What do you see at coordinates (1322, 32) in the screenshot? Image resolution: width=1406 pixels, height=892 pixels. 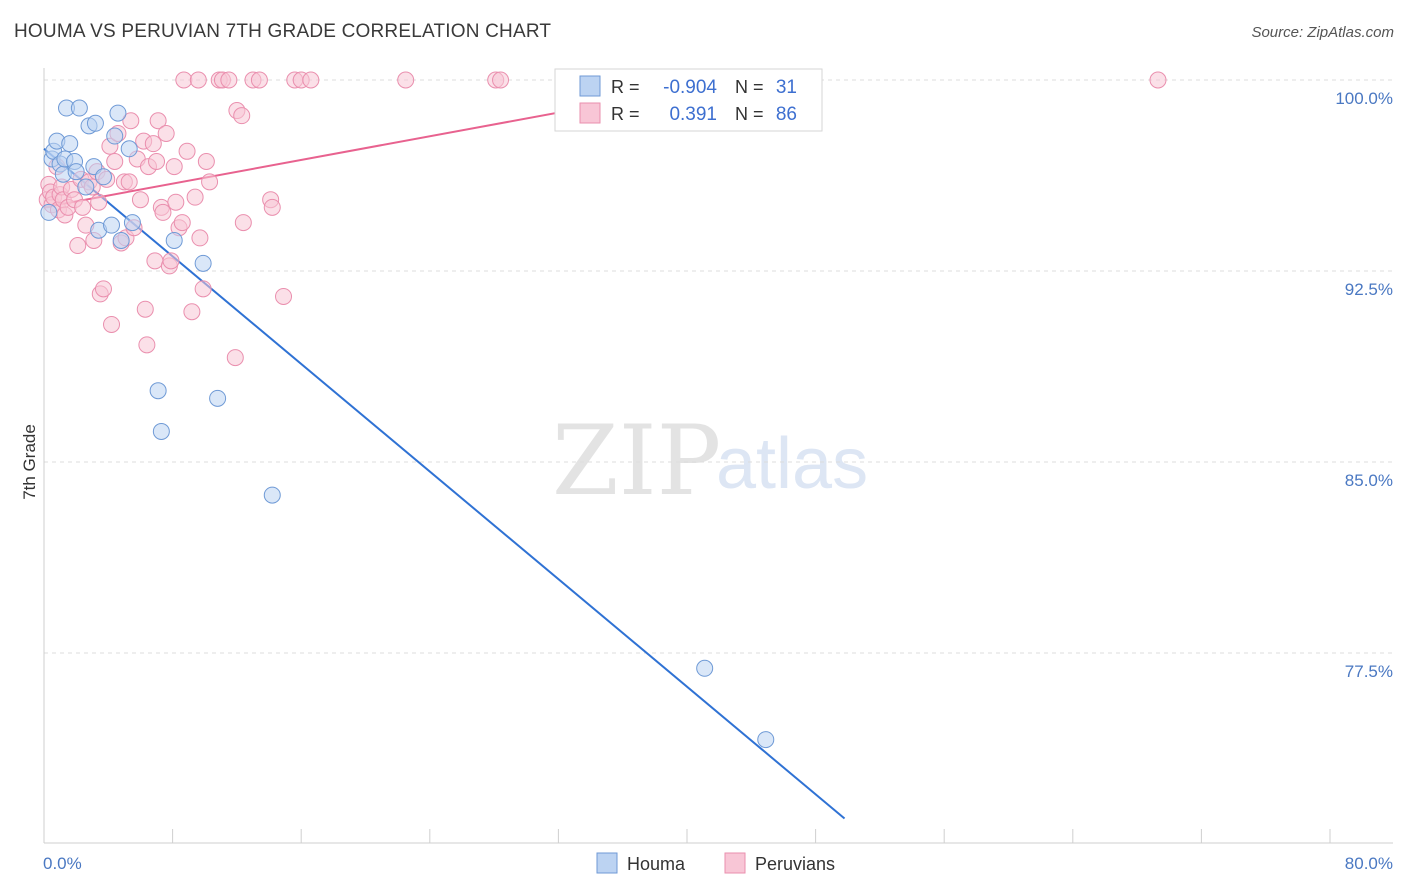 I see `chart-source: Source: ZipAtlas.com` at bounding box center [1322, 32].